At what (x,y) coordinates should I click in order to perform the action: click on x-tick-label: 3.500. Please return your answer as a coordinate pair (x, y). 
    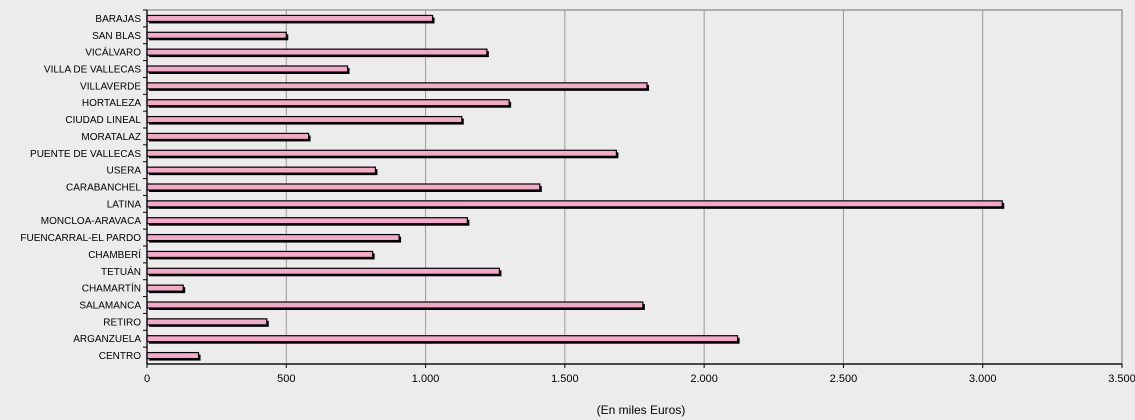
    Looking at the image, I should click on (1121, 379).